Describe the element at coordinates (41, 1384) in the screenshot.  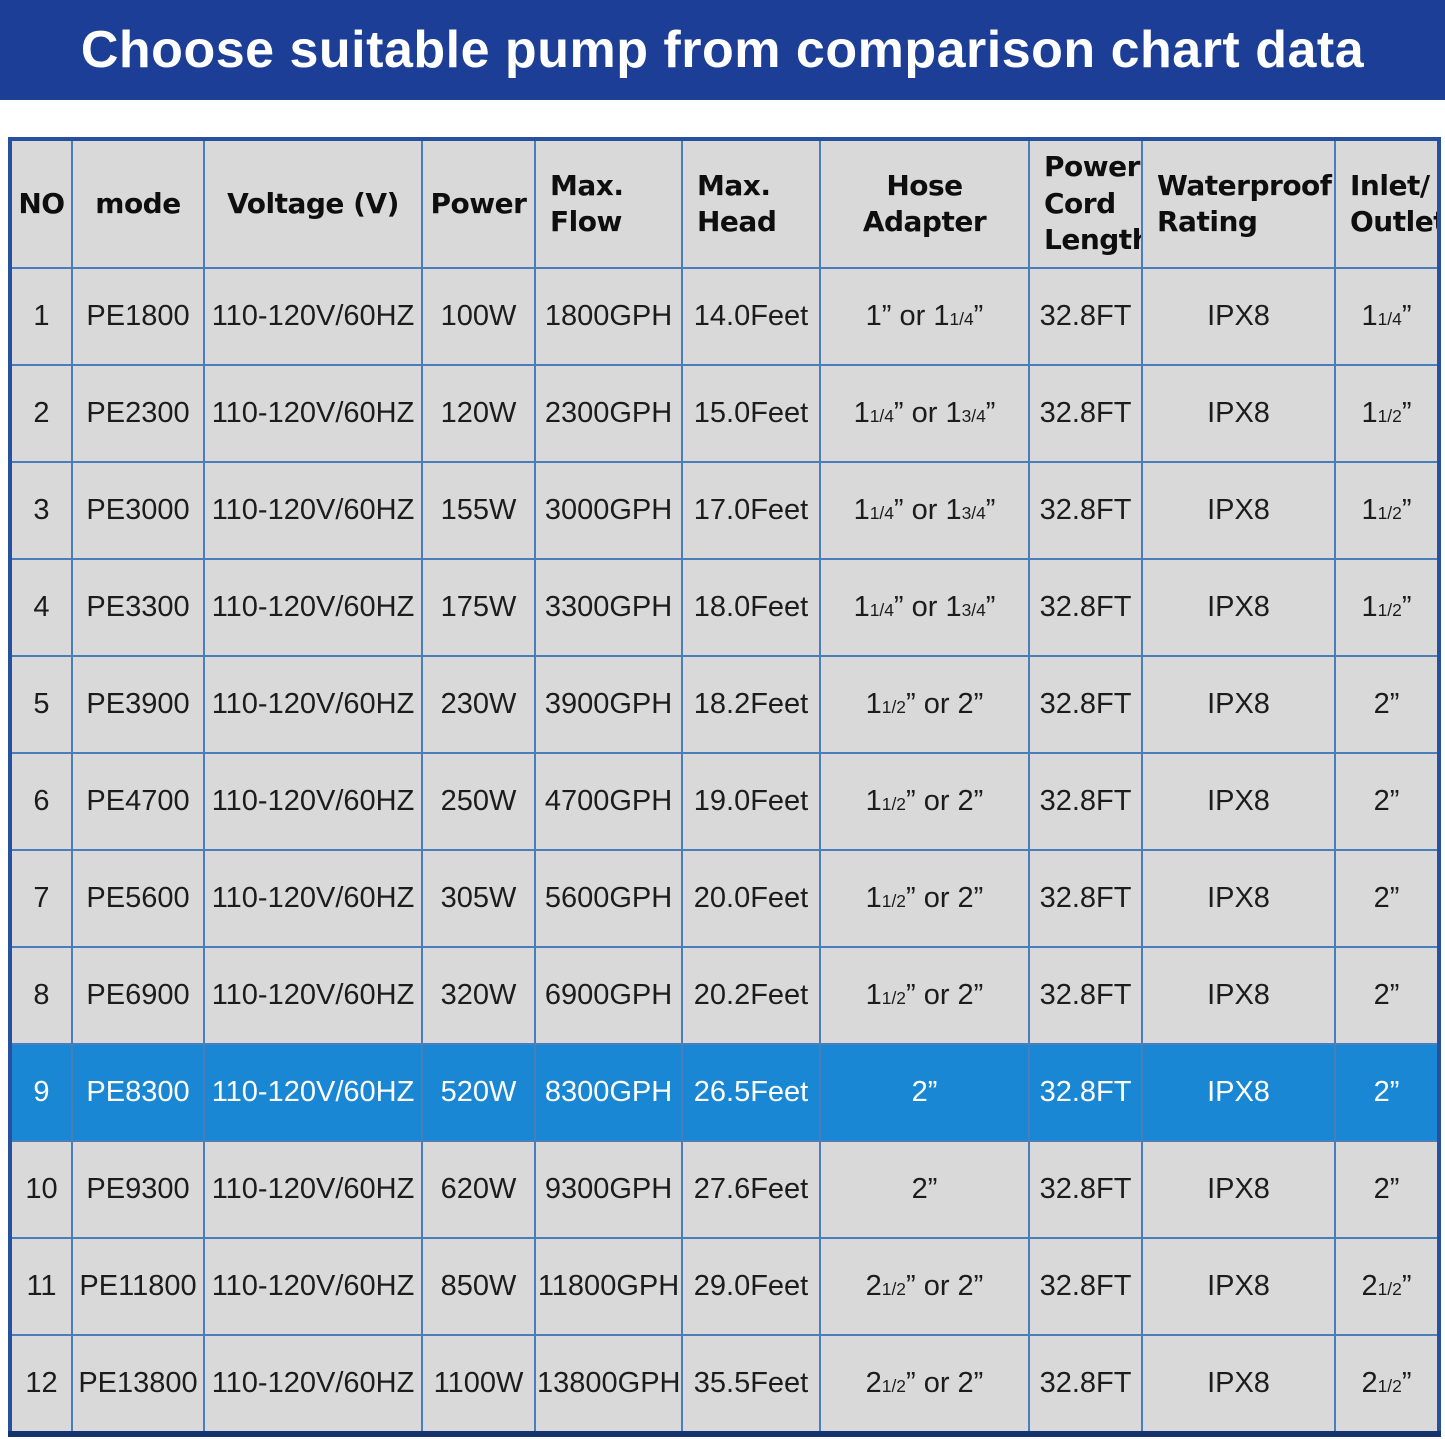
I see `cell-no: 12` at that location.